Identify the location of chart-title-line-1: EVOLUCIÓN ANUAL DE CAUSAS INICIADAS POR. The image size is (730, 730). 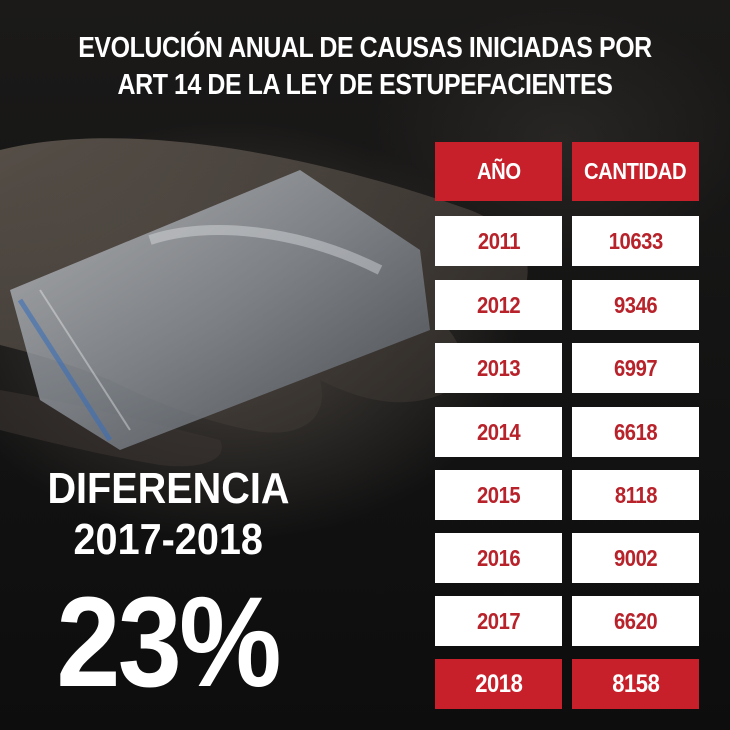
(365, 48).